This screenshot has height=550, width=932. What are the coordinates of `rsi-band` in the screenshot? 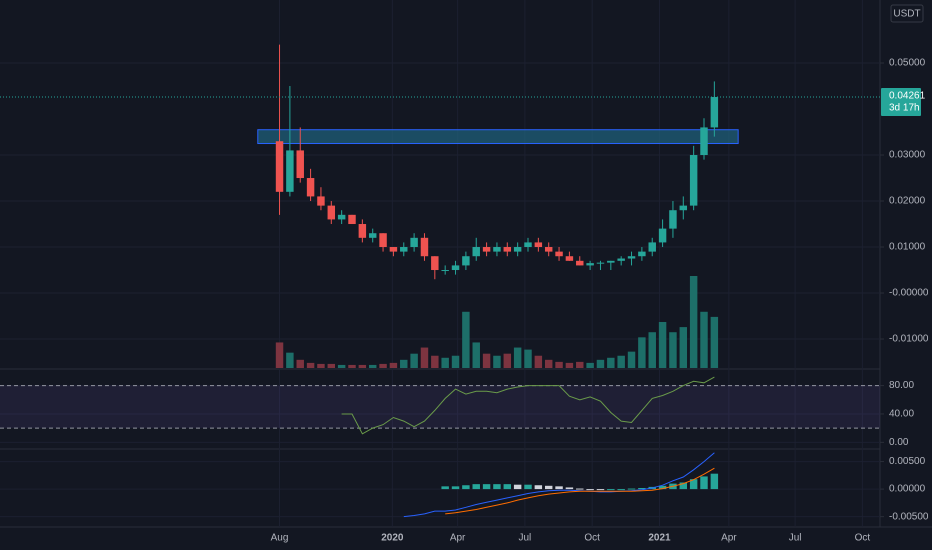 It's located at (440, 407).